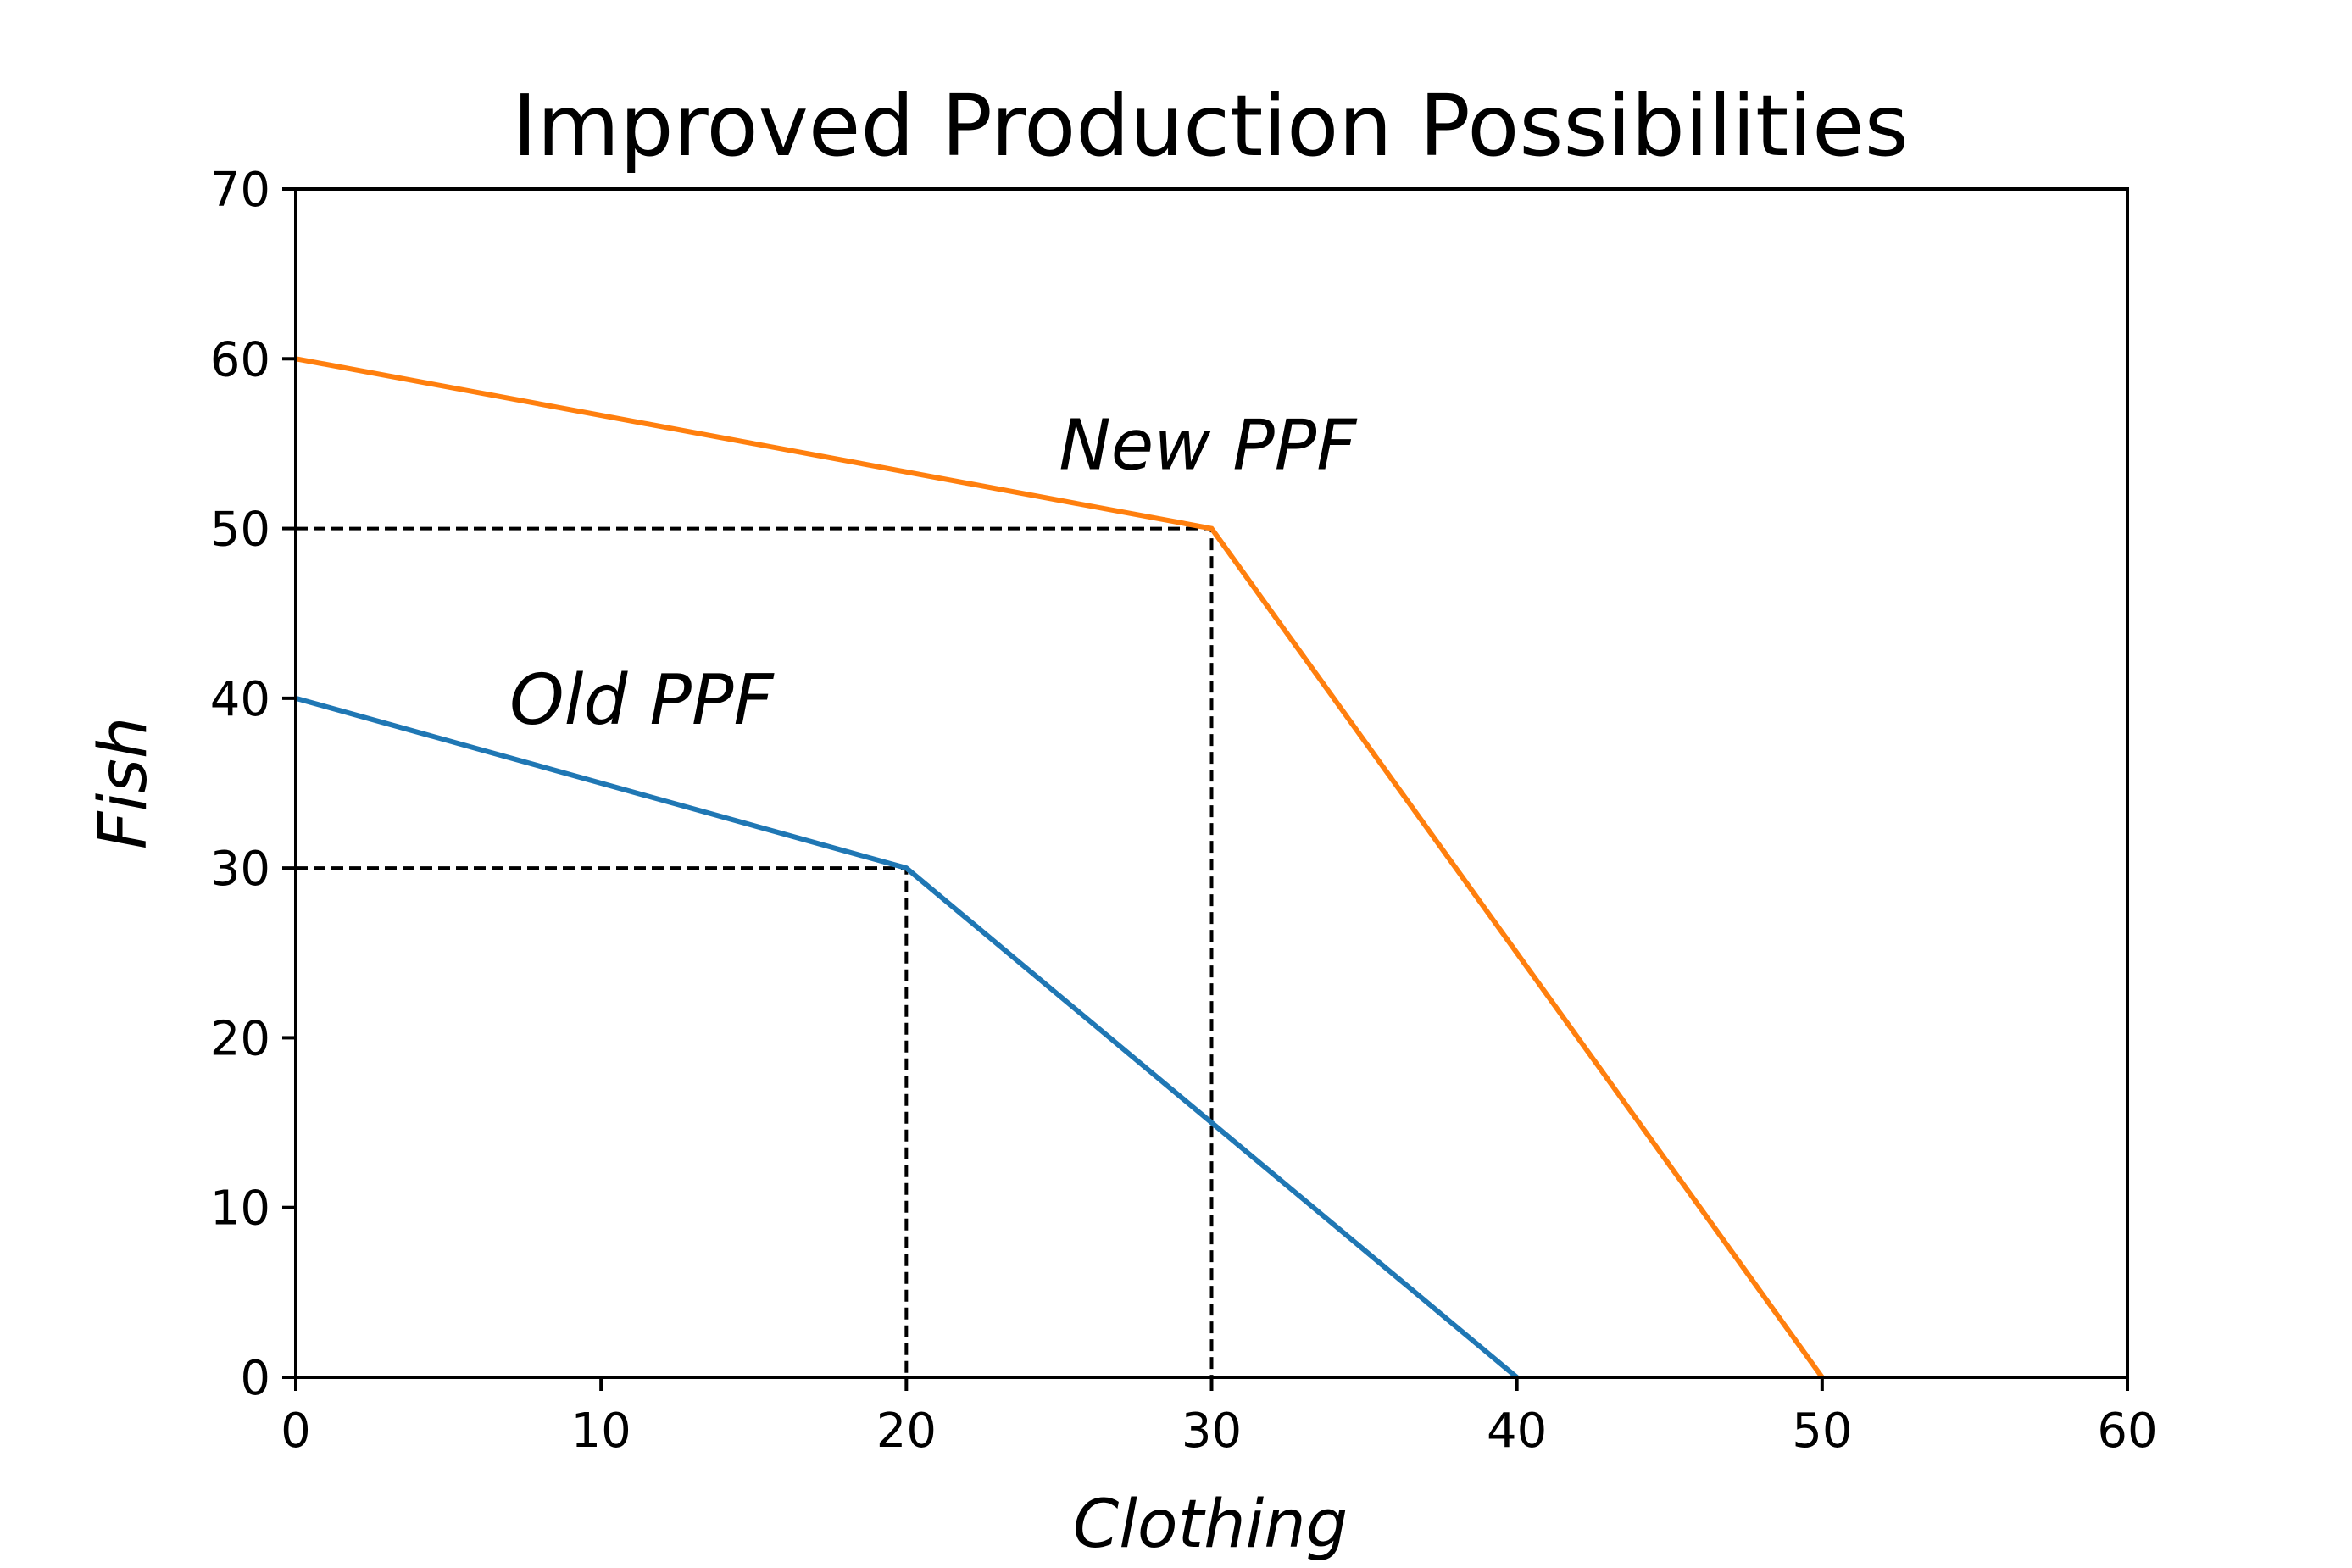  What do you see at coordinates (253, 784) in the screenshot?
I see `y-axis-ticks: 0 10 20 30 40 50 60 70` at bounding box center [253, 784].